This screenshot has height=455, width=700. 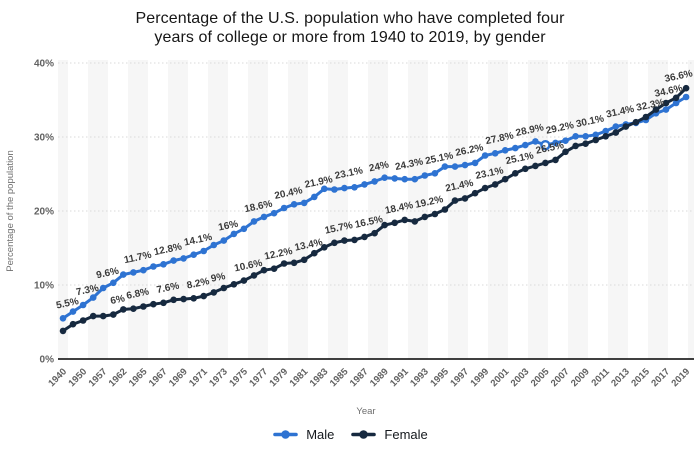 I want to click on legend-item-female: Female, so click(x=389, y=434).